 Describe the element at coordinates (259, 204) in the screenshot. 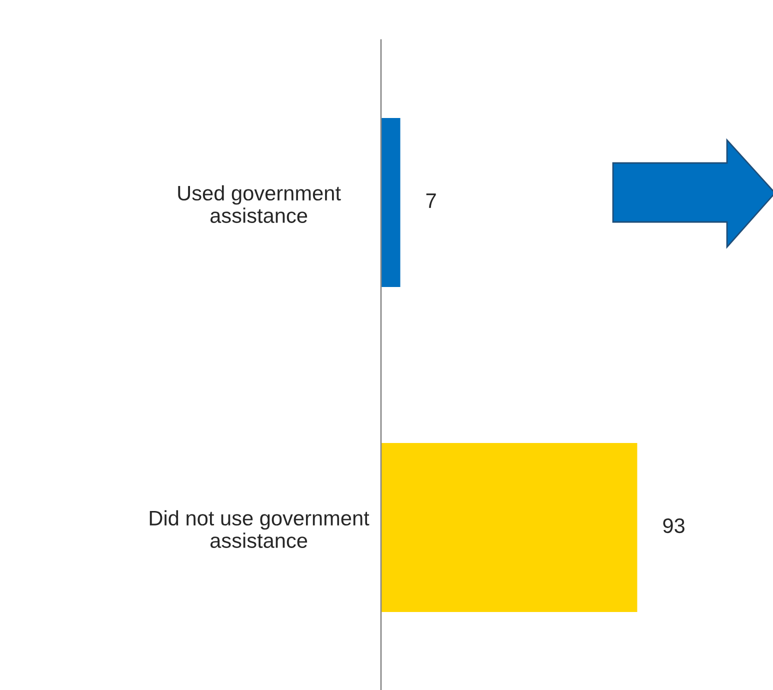

I see `y-tick-label: Used government assistance` at that location.